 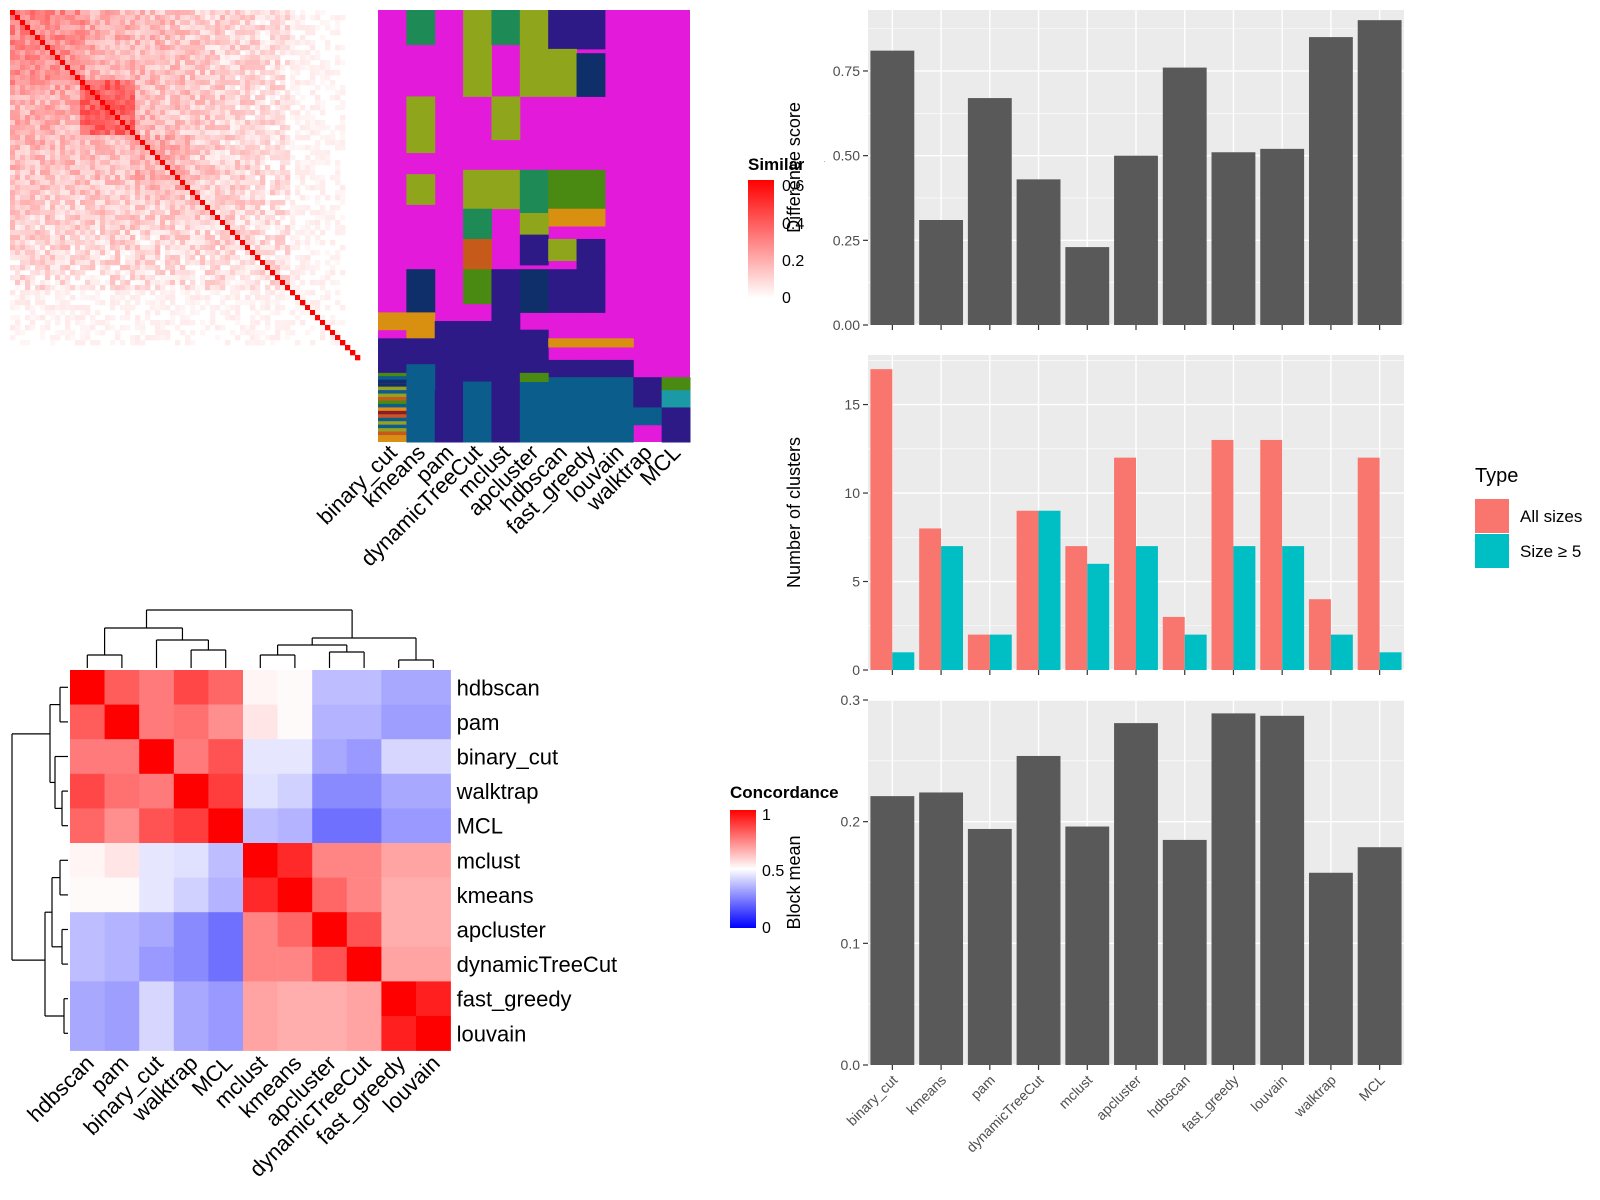 I want to click on assignment-block, so click(x=421, y=403).